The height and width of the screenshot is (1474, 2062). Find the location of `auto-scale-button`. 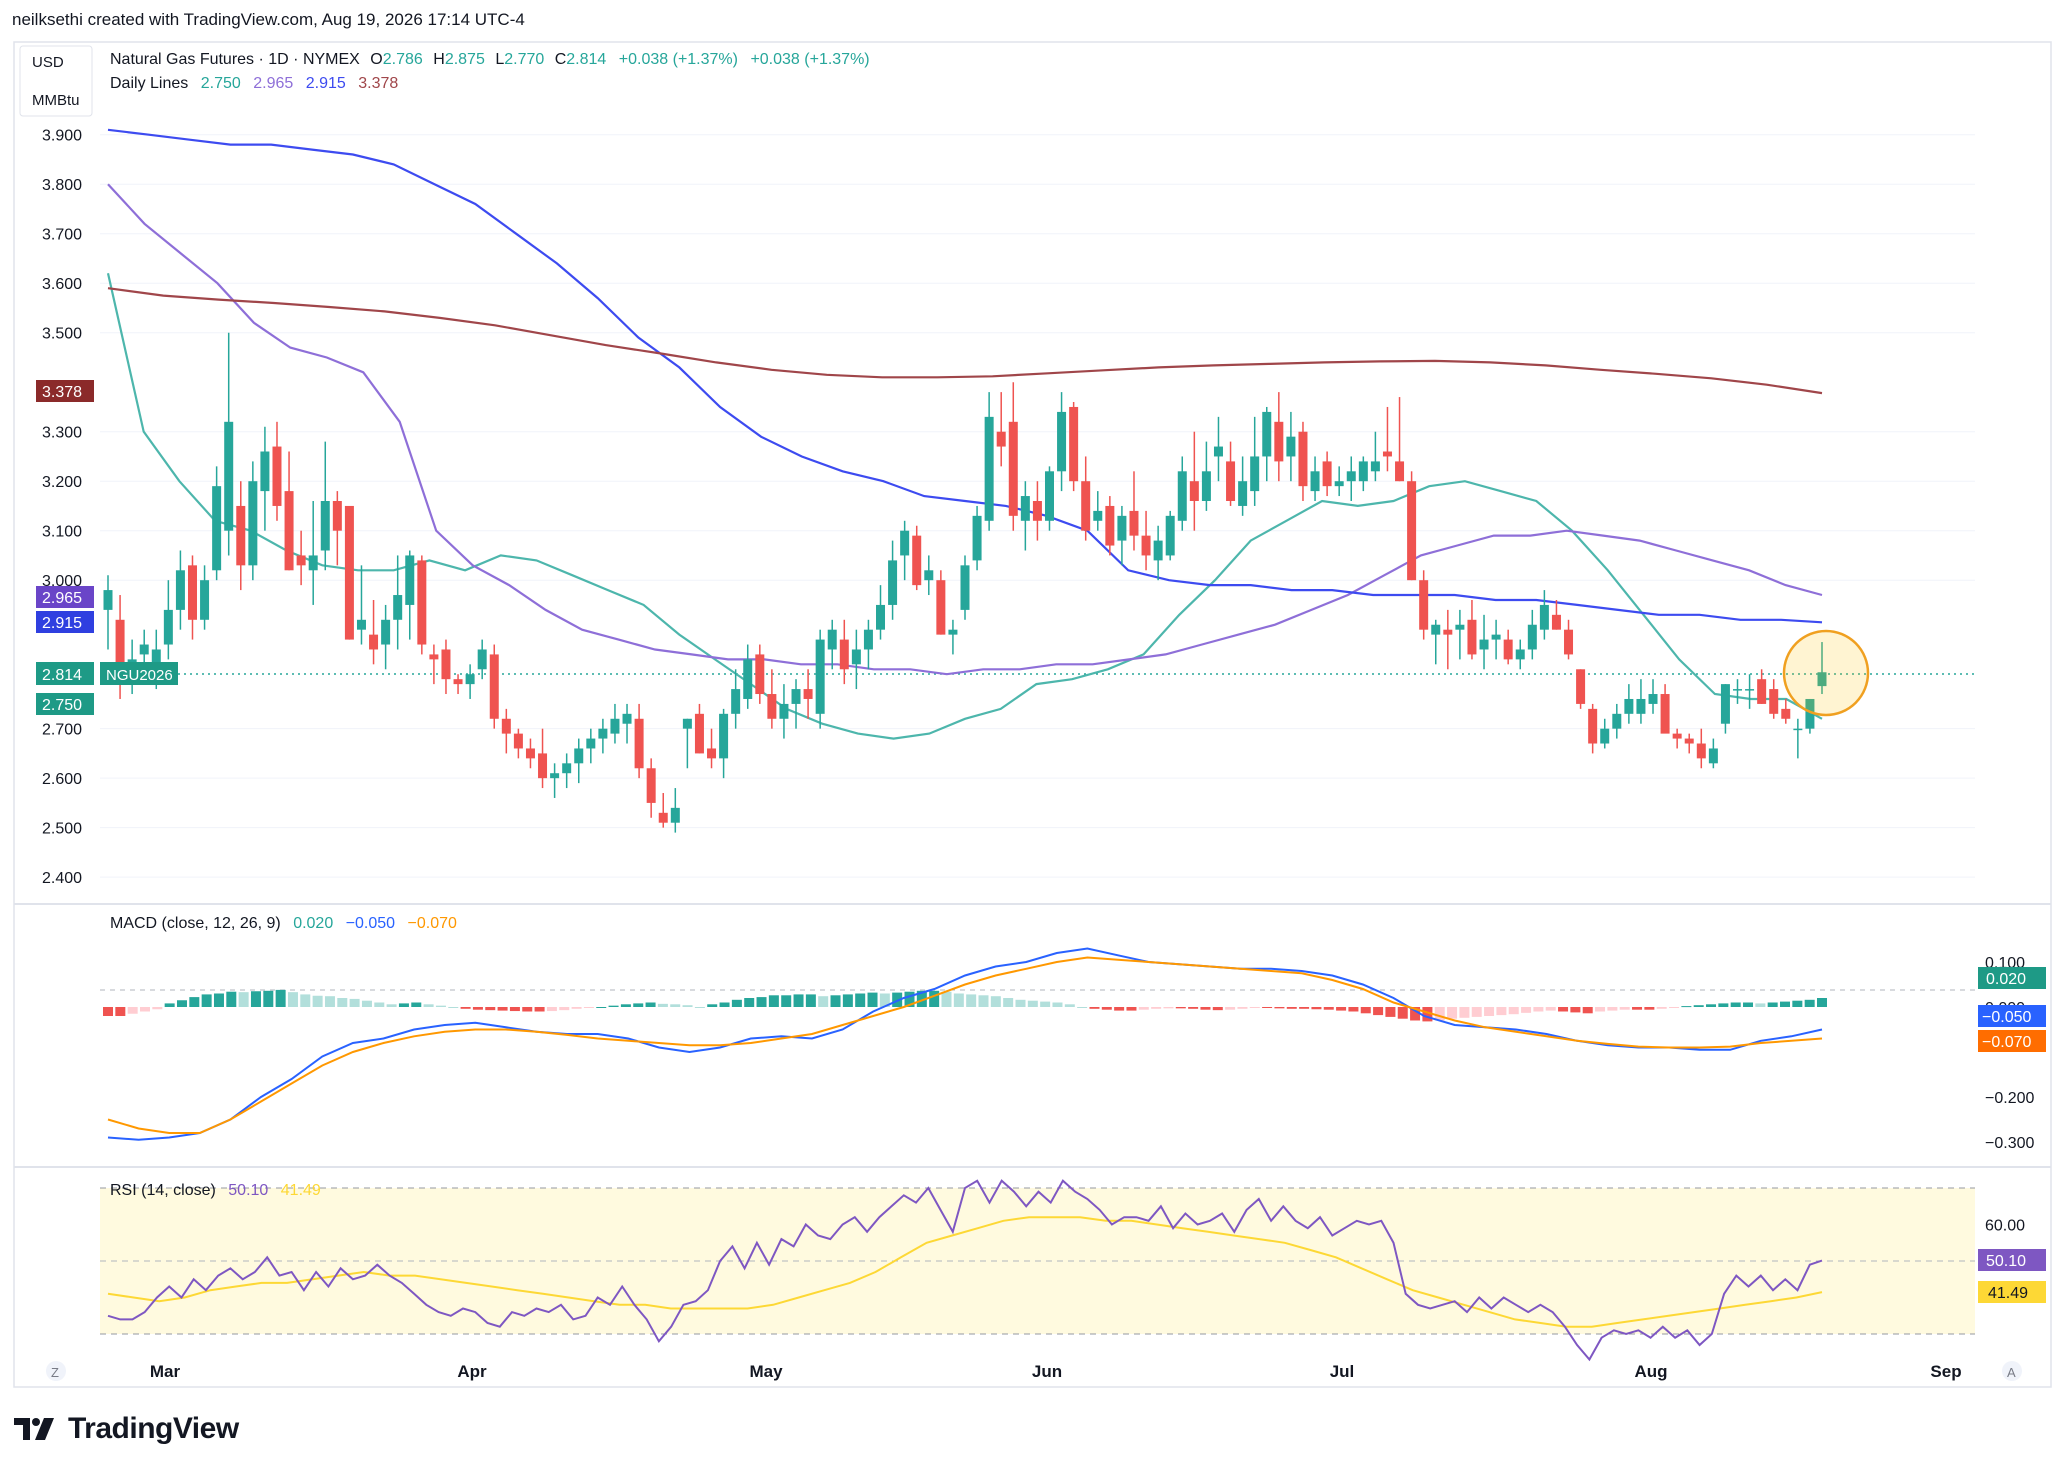

auto-scale-button is located at coordinates (2012, 1371).